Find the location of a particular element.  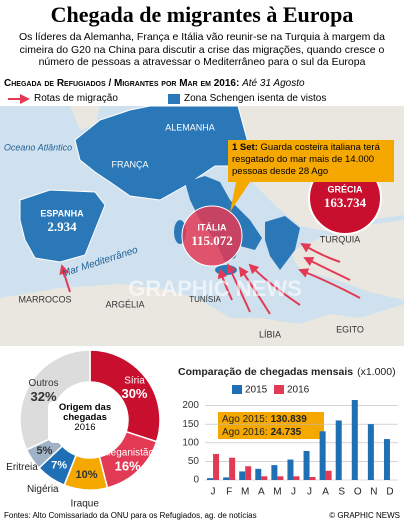

legend-schengen-icon is located at coordinates (174, 99).